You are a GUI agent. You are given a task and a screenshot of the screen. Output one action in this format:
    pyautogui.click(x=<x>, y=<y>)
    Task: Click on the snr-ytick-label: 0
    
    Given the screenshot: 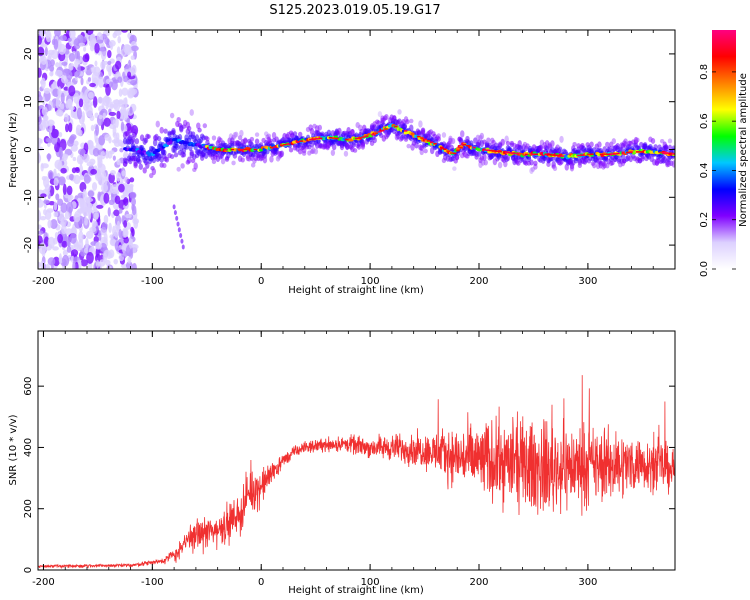 What is the action you would take?
    pyautogui.click(x=28, y=570)
    